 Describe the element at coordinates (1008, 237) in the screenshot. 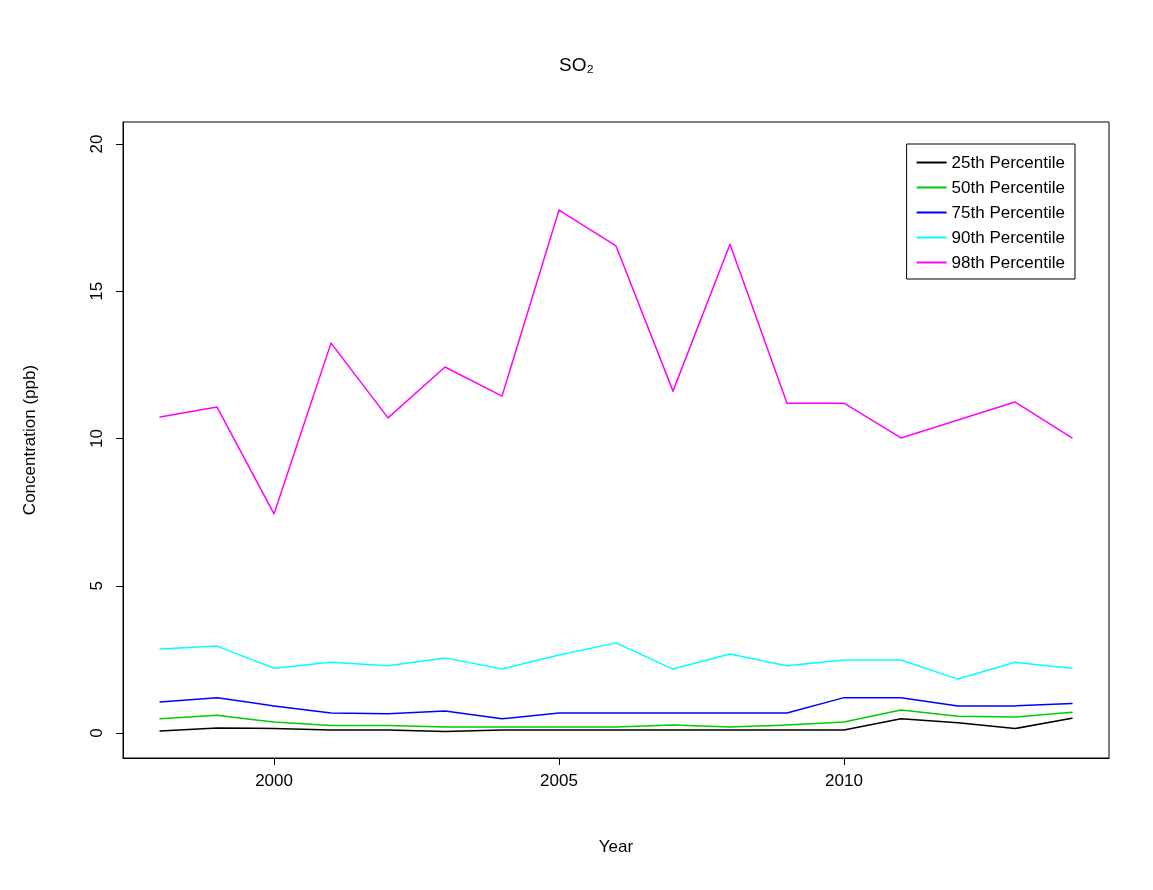

I see `legend-label: 90th Percentile` at that location.